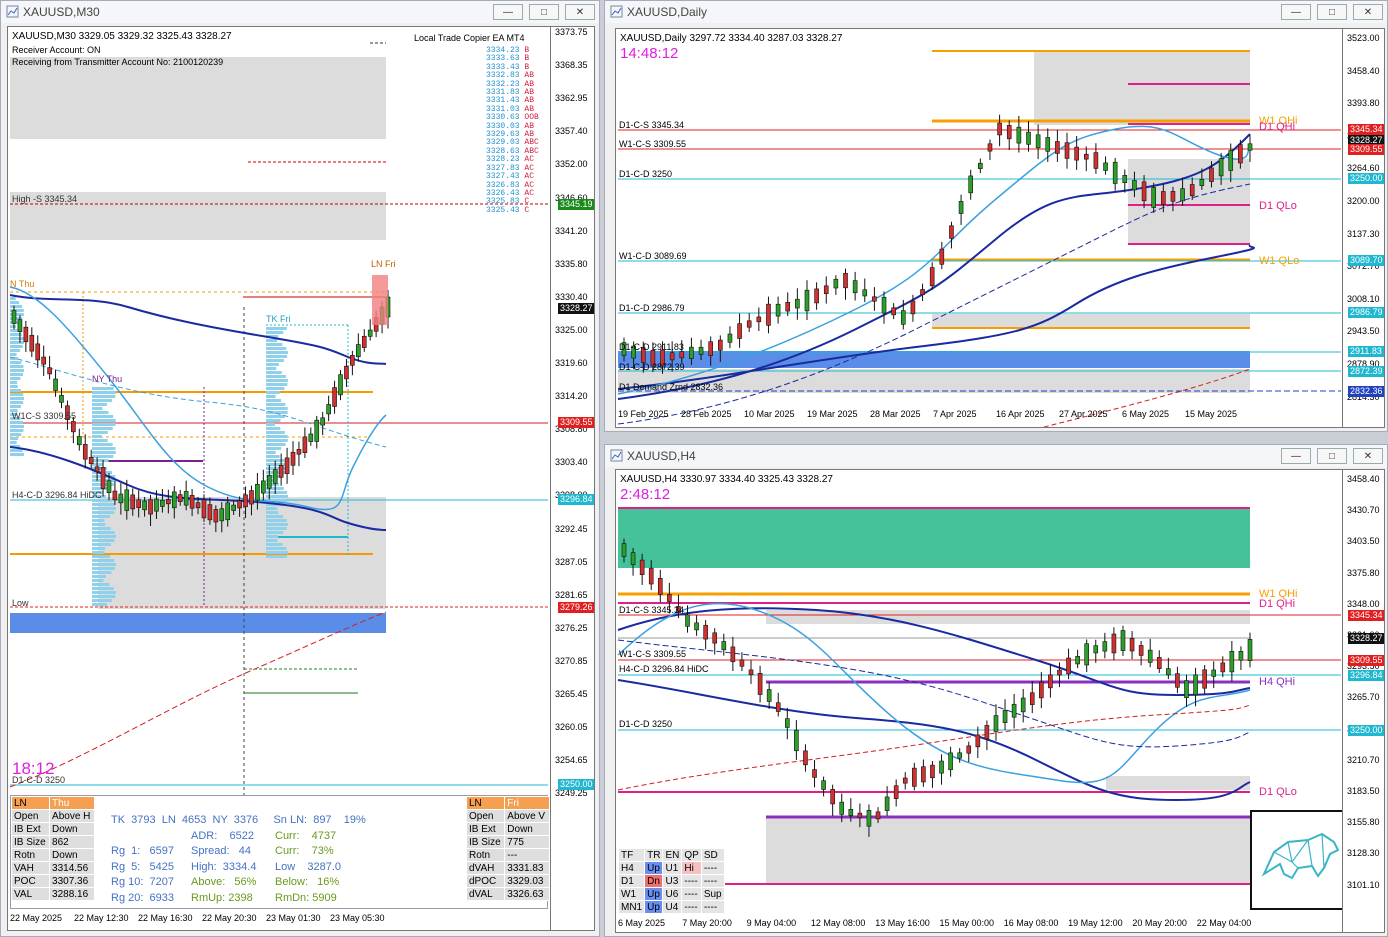 This screenshot has height=937, width=1388. I want to click on stats-curr2: Curr: 73%, so click(304, 851).